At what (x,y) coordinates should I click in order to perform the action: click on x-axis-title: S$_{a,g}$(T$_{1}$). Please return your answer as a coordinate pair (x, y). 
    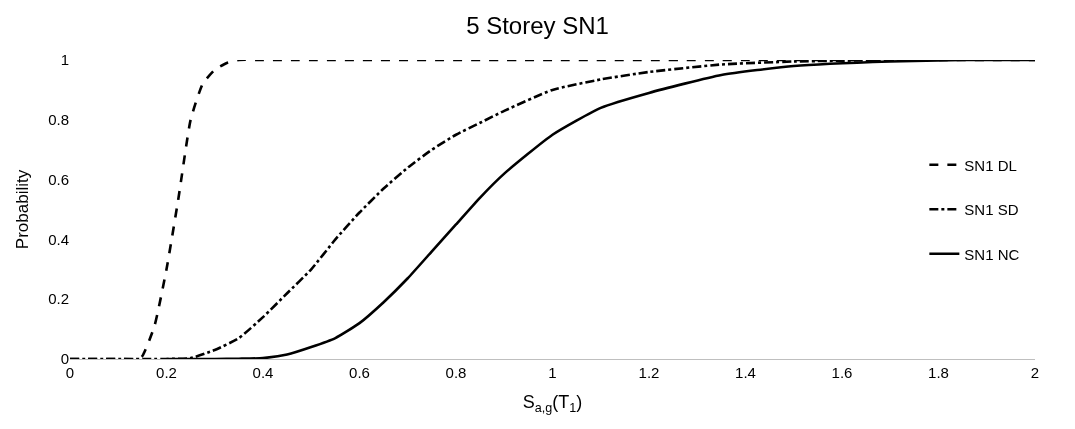
    Looking at the image, I should click on (552, 403).